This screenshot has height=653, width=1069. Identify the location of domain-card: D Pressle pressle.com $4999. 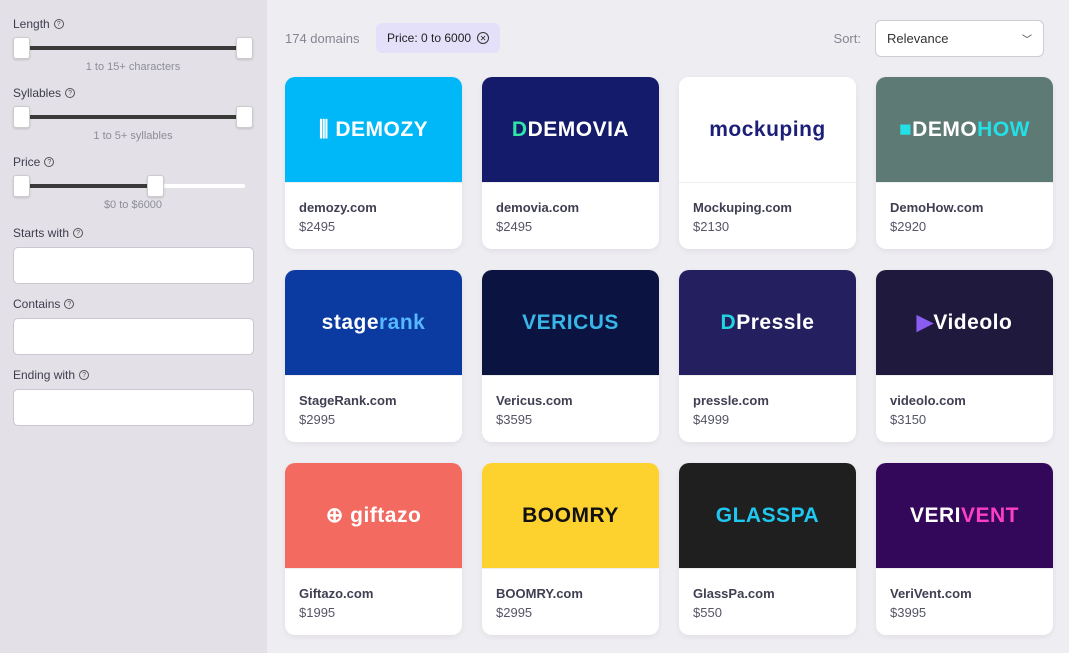
(767, 356).